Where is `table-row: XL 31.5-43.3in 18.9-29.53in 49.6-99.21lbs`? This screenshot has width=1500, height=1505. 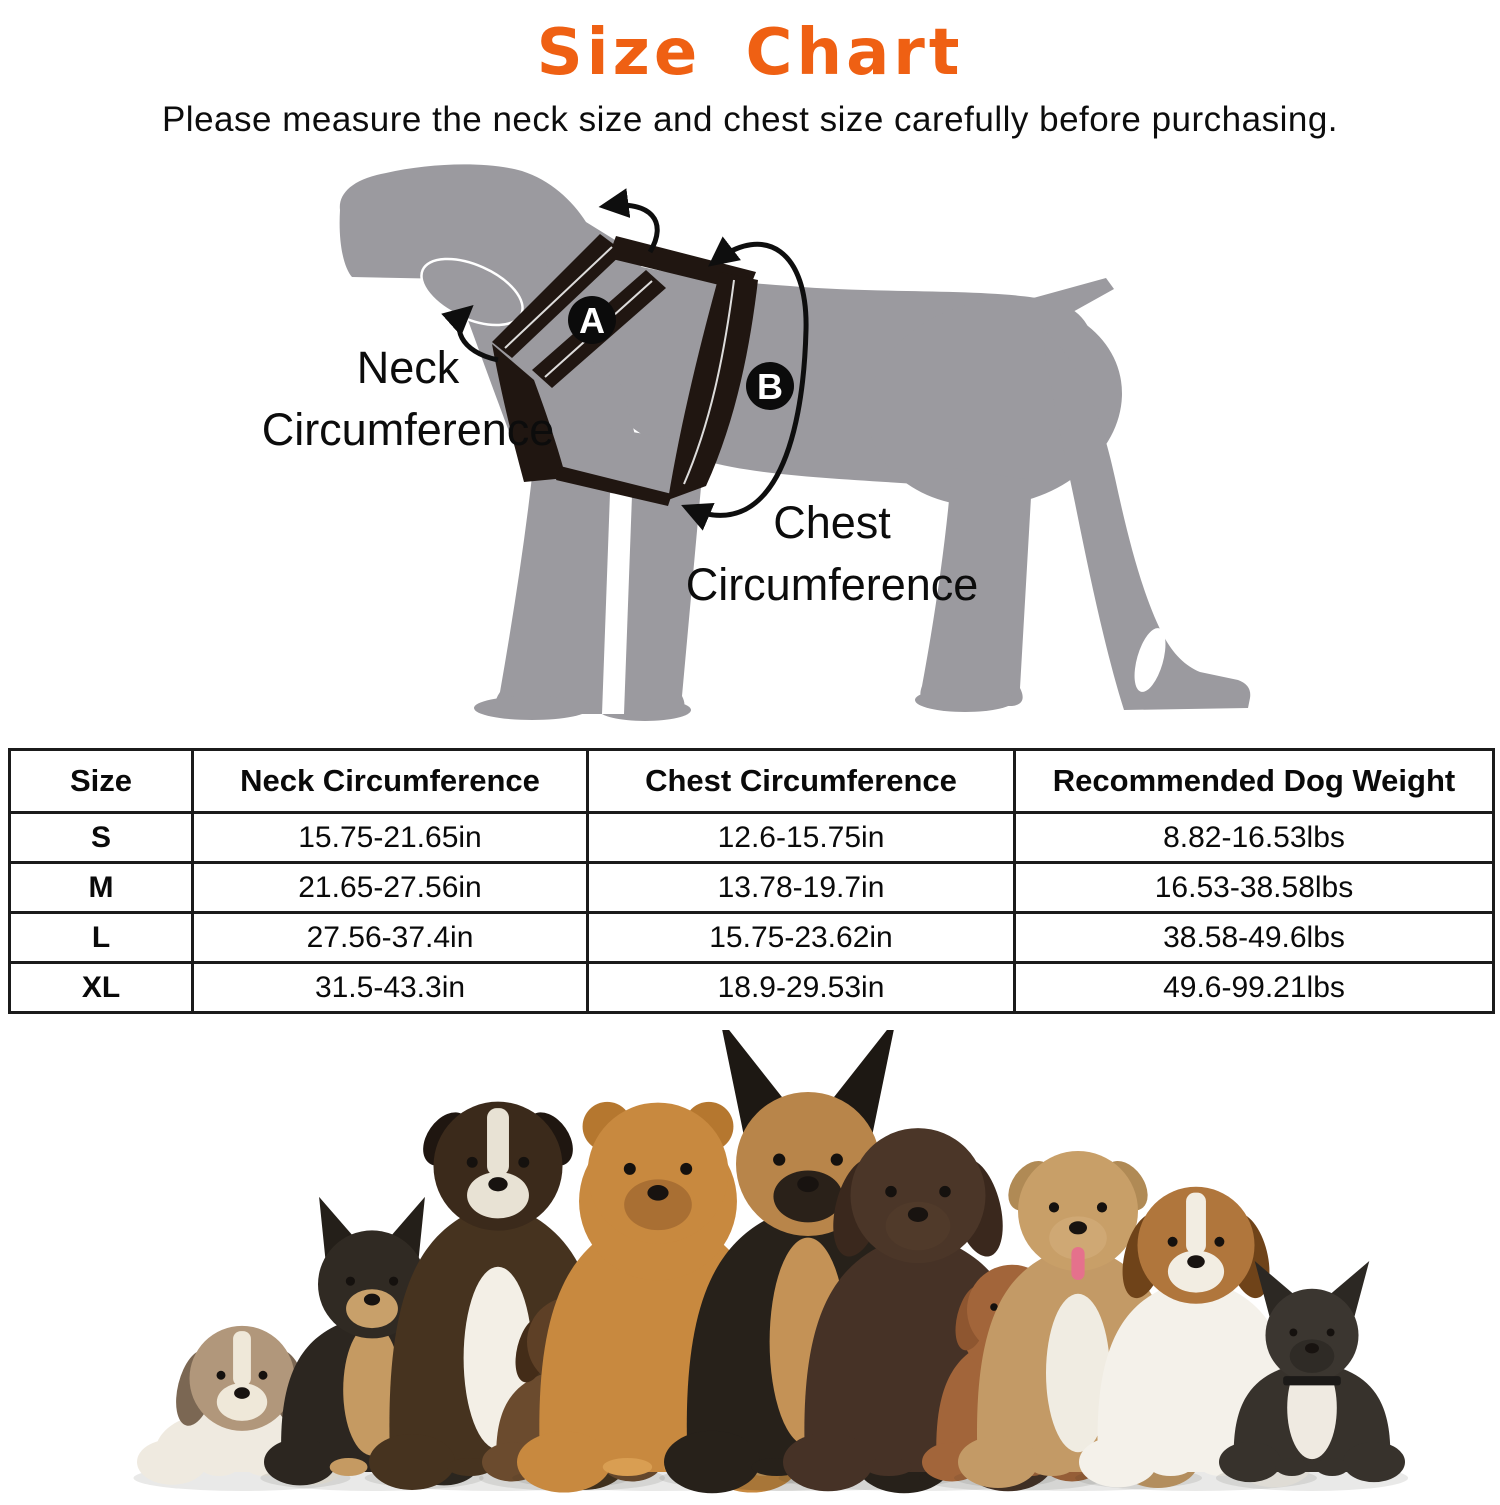 table-row: XL 31.5-43.3in 18.9-29.53in 49.6-99.21lbs is located at coordinates (751, 987).